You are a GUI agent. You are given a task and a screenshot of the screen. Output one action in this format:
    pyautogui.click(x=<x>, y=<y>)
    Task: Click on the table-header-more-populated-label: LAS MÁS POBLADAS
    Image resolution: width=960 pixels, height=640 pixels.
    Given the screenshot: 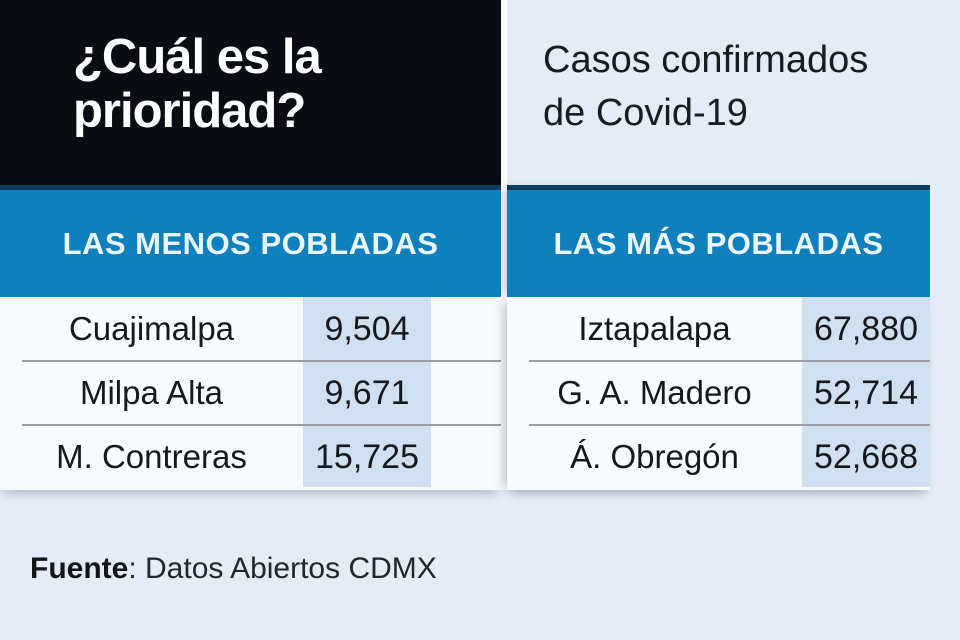 What is the action you would take?
    pyautogui.click(x=718, y=243)
    